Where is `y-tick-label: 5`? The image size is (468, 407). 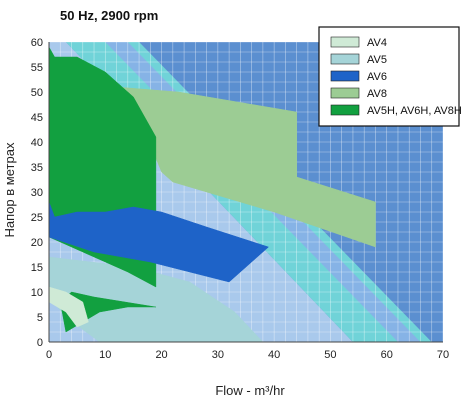 y-tick-label: 5 is located at coordinates (40, 318).